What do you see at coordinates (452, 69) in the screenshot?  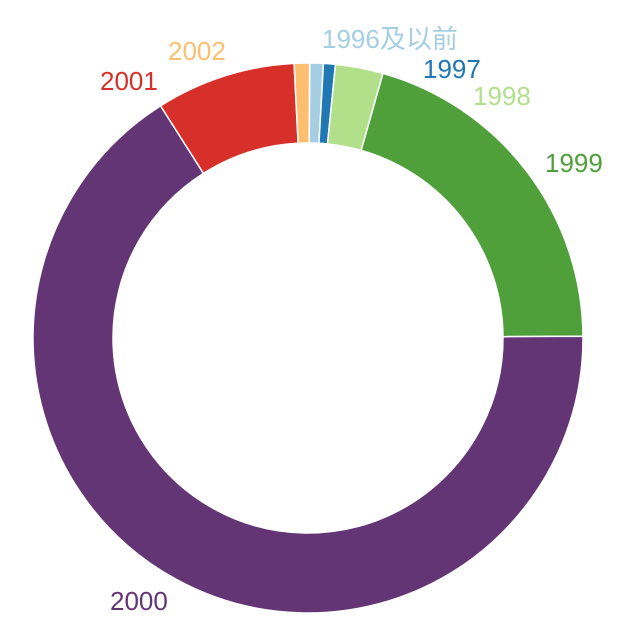 I see `slice-label-1997: 1997` at bounding box center [452, 69].